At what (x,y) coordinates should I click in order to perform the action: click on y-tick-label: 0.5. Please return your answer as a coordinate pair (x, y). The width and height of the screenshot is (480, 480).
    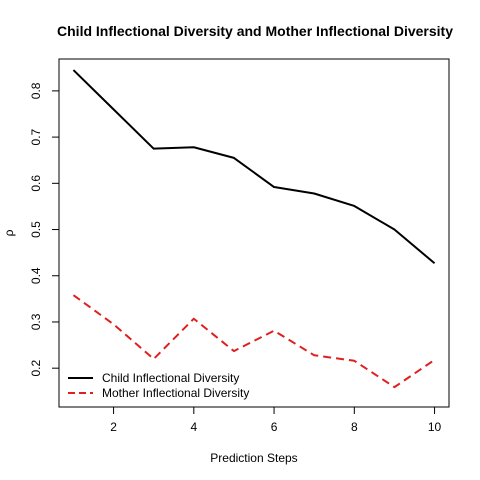
    Looking at the image, I should click on (36, 229).